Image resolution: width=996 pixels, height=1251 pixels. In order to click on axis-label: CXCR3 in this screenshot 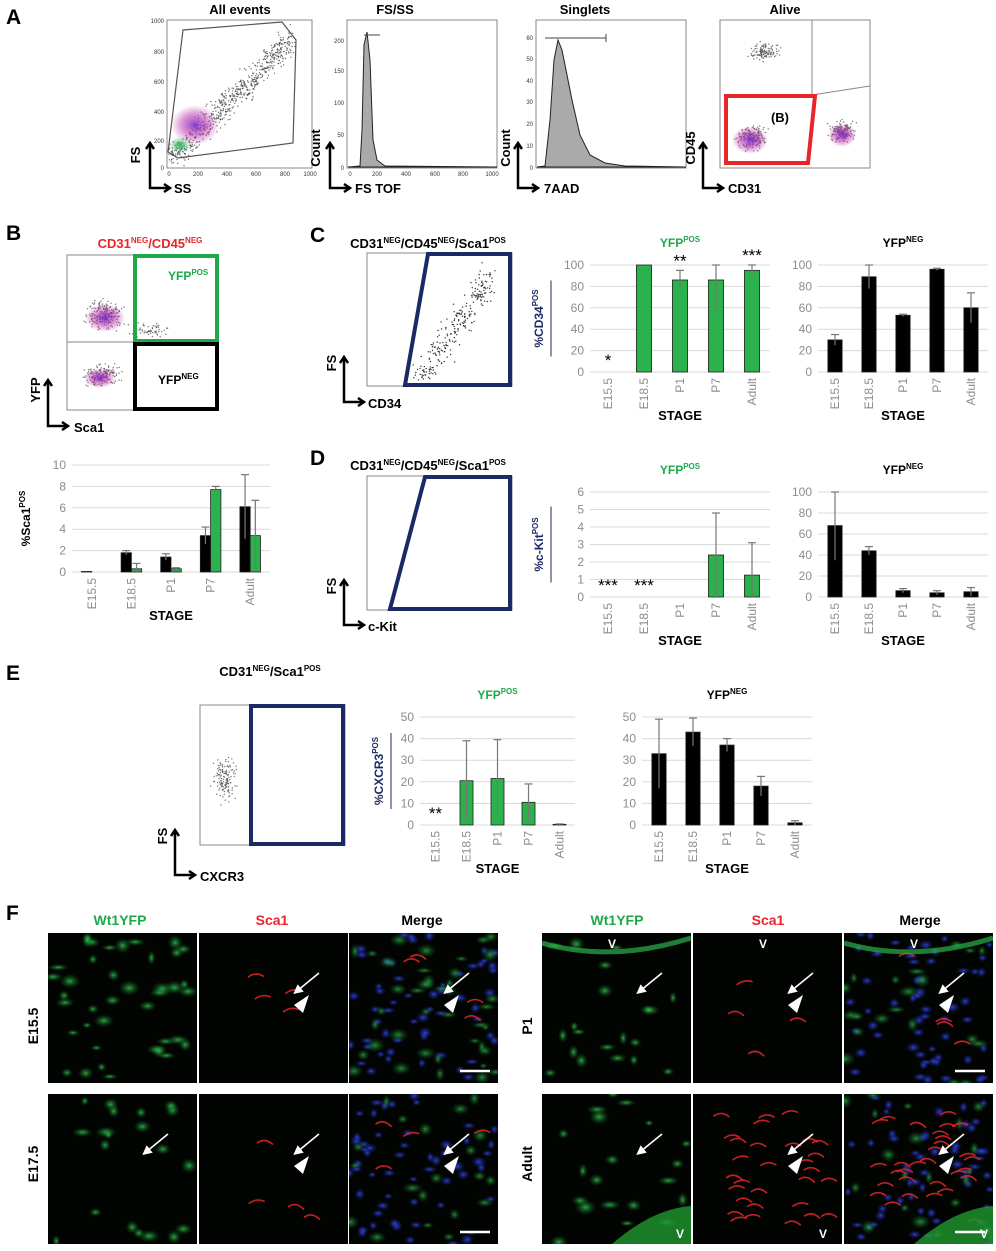, I will do `click(222, 876)`.